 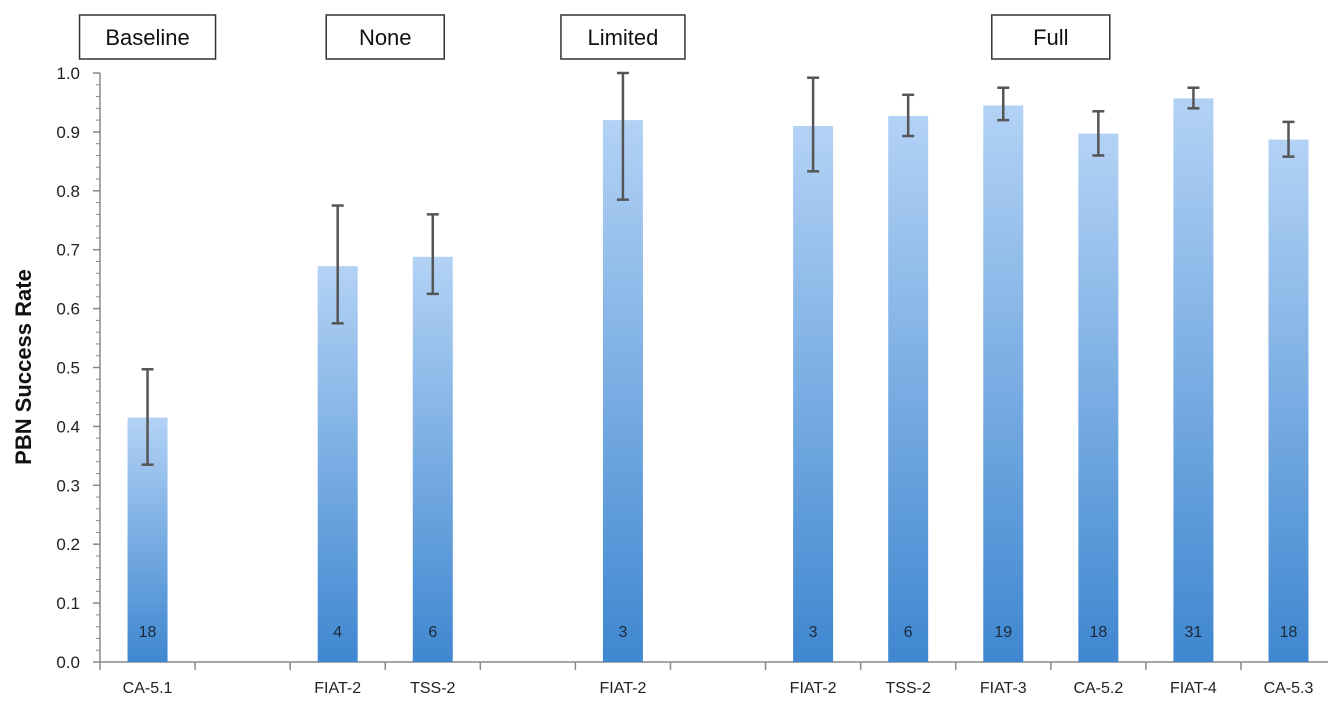 What do you see at coordinates (68, 368) in the screenshot?
I see `y-tick-label: 0.5` at bounding box center [68, 368].